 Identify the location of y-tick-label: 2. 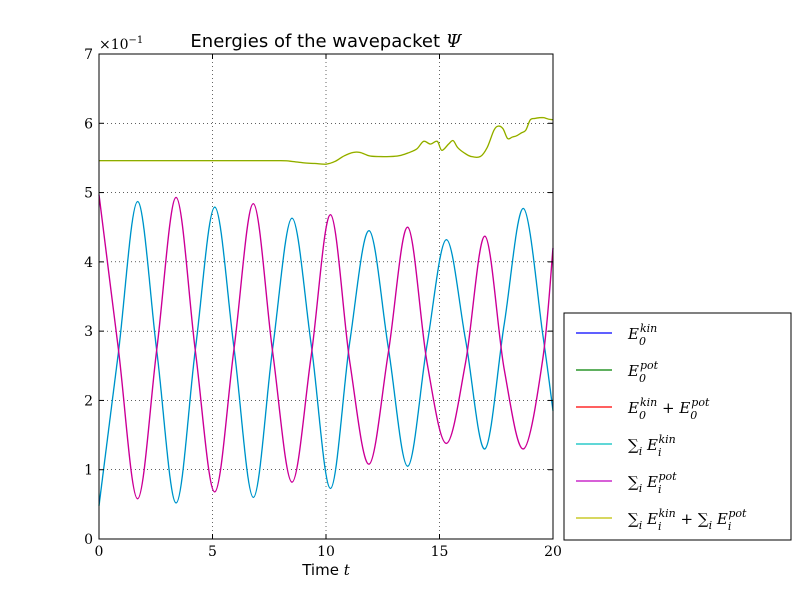
(88, 401).